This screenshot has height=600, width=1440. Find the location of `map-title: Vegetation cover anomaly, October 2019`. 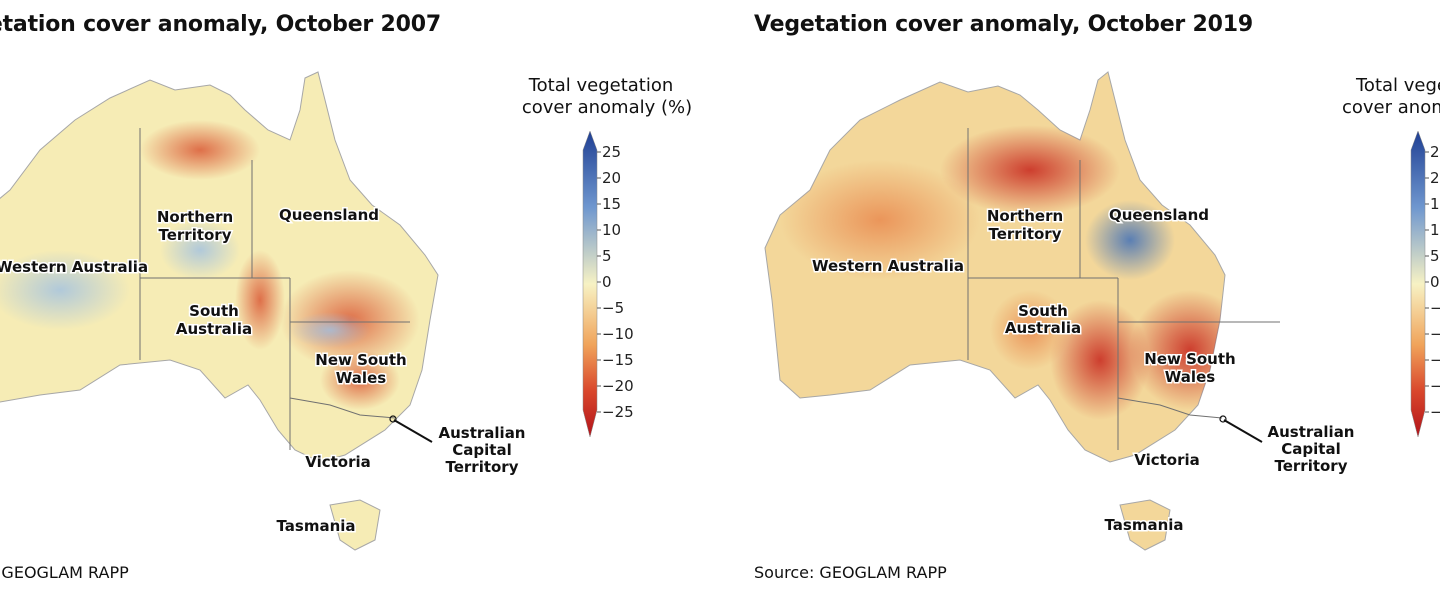

map-title: Vegetation cover anomaly, October 2019 is located at coordinates (1003, 24).